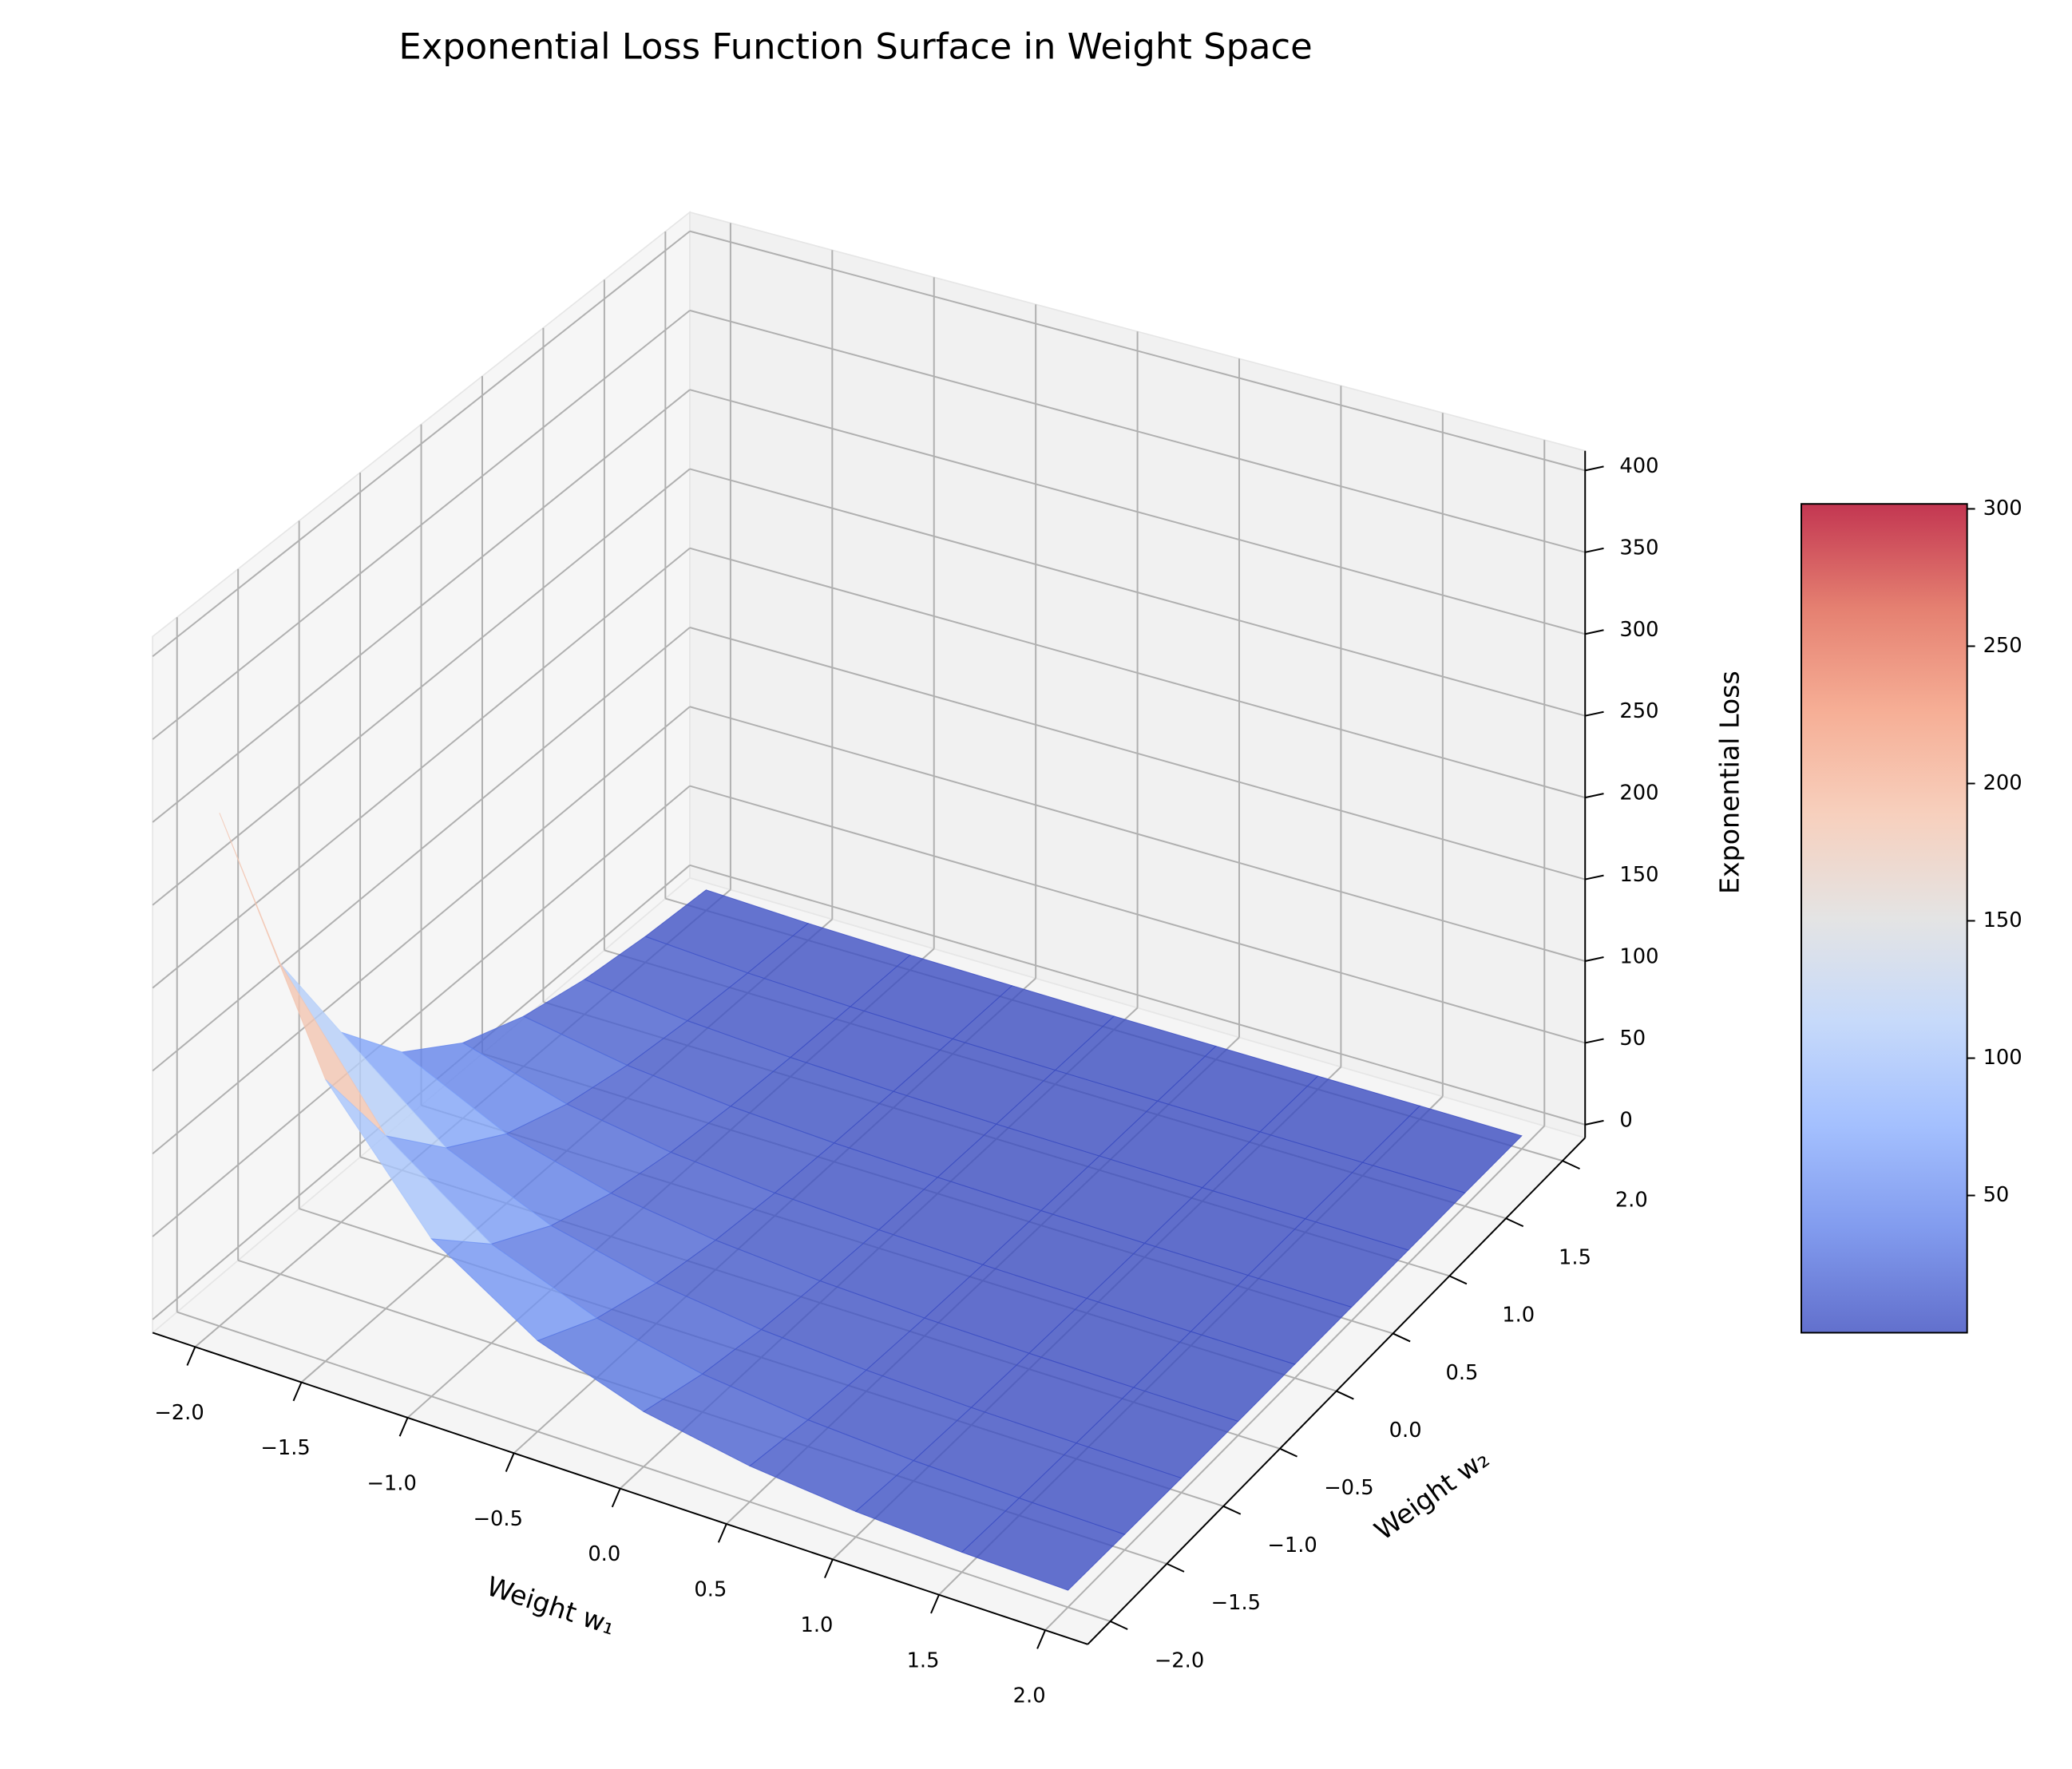  What do you see at coordinates (551, 1605) in the screenshot?
I see `x-axis-label: Weight w₁` at bounding box center [551, 1605].